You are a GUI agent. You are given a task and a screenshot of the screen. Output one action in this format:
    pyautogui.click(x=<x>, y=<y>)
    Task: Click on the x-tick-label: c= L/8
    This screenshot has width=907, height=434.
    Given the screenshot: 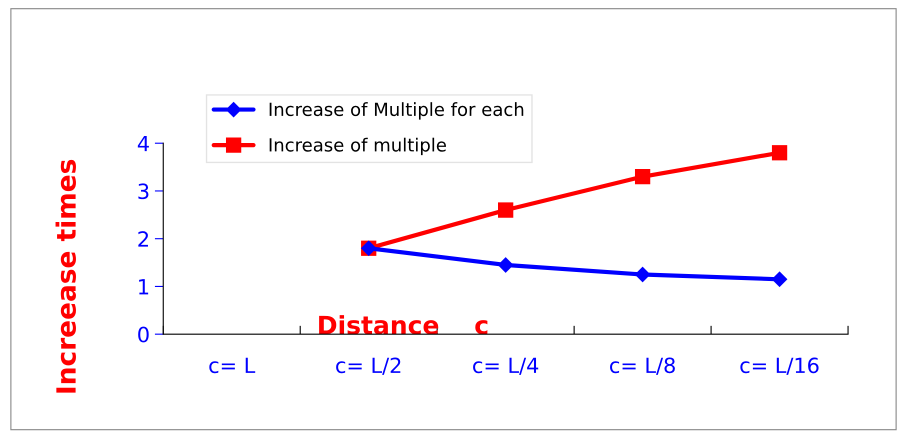 What is the action you would take?
    pyautogui.click(x=642, y=366)
    